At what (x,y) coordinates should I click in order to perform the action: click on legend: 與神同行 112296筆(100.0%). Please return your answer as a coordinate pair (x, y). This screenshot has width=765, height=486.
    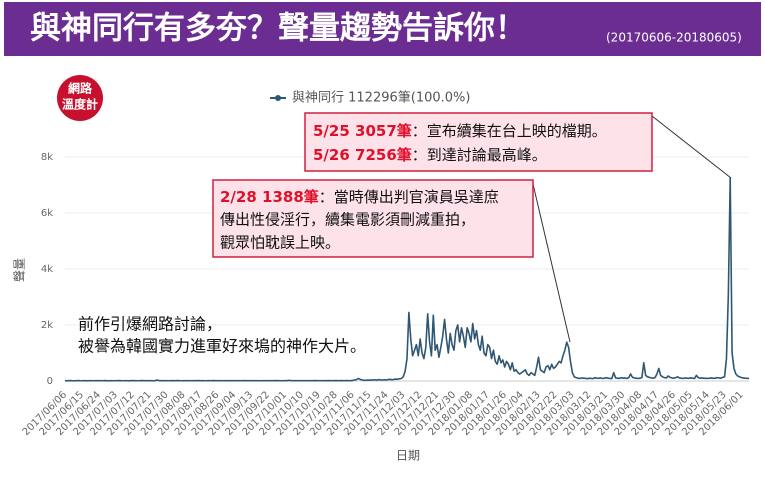
    Looking at the image, I should click on (370, 98).